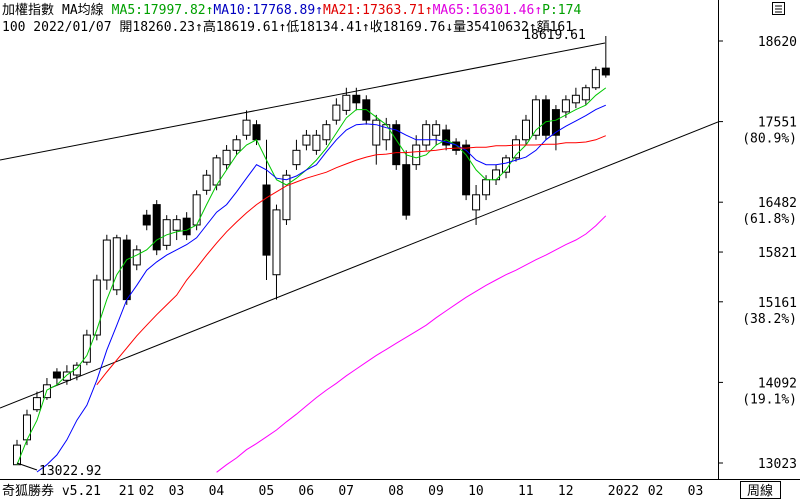 The height and width of the screenshot is (500, 800). I want to click on x-tick-label: 06, so click(306, 491).